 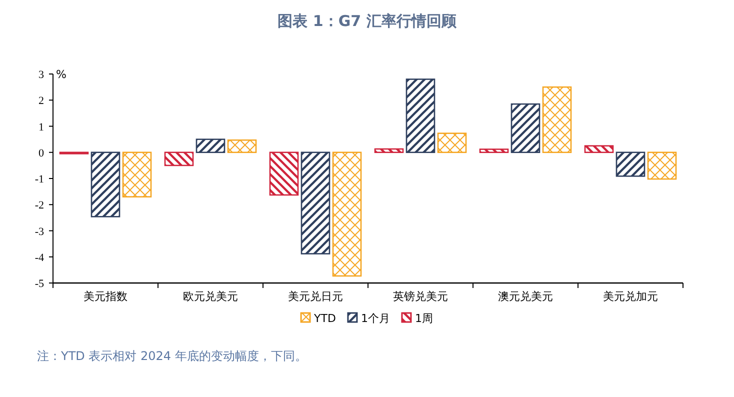 I want to click on y-tick-label: 2, so click(x=41, y=101).